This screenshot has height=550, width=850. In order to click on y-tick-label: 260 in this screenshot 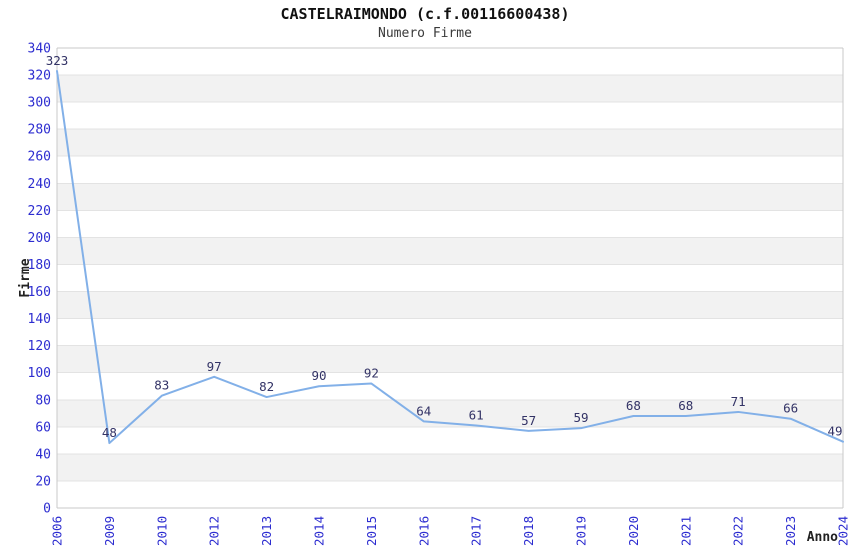, I will do `click(39, 157)`.